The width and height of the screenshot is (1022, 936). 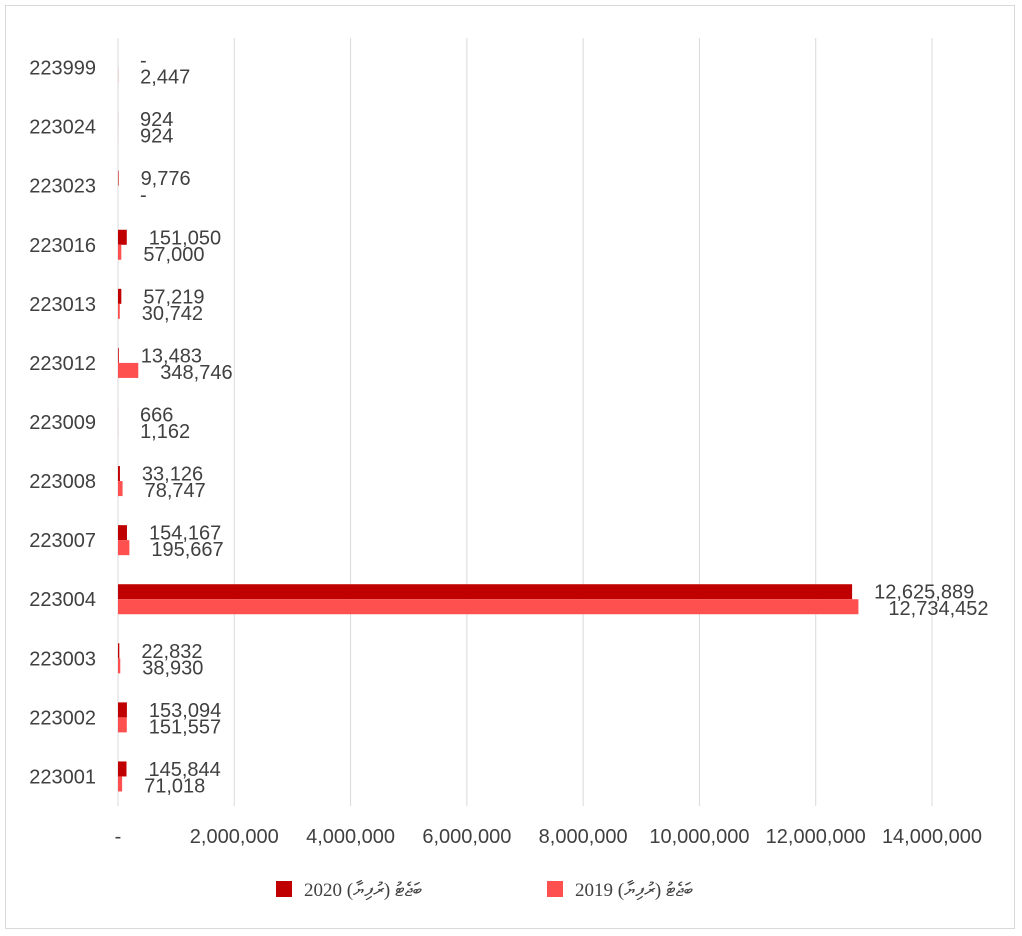 I want to click on x-tick-label: 8,000,000, so click(x=583, y=837).